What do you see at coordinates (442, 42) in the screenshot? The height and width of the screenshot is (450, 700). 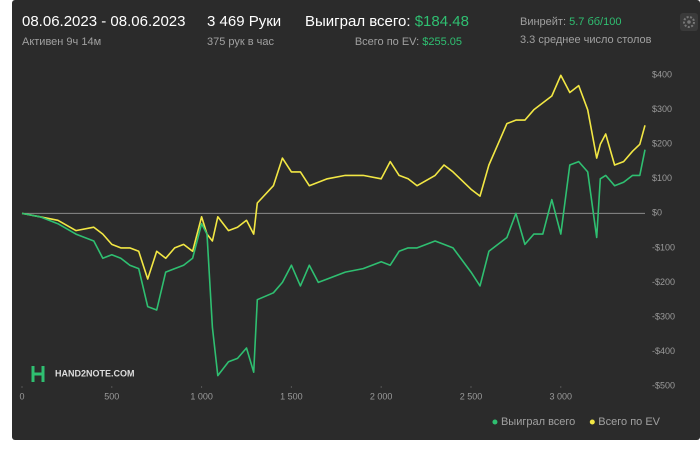 I see `ev-value: $255.05` at bounding box center [442, 42].